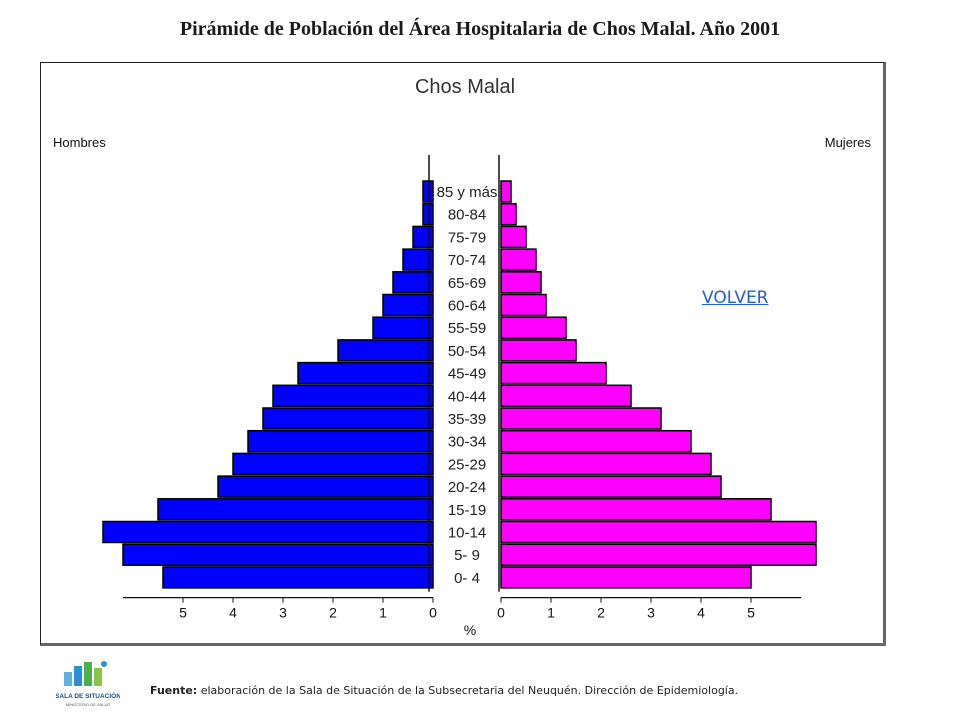  Describe the element at coordinates (470, 630) in the screenshot. I see `x-axis-label: %` at that location.